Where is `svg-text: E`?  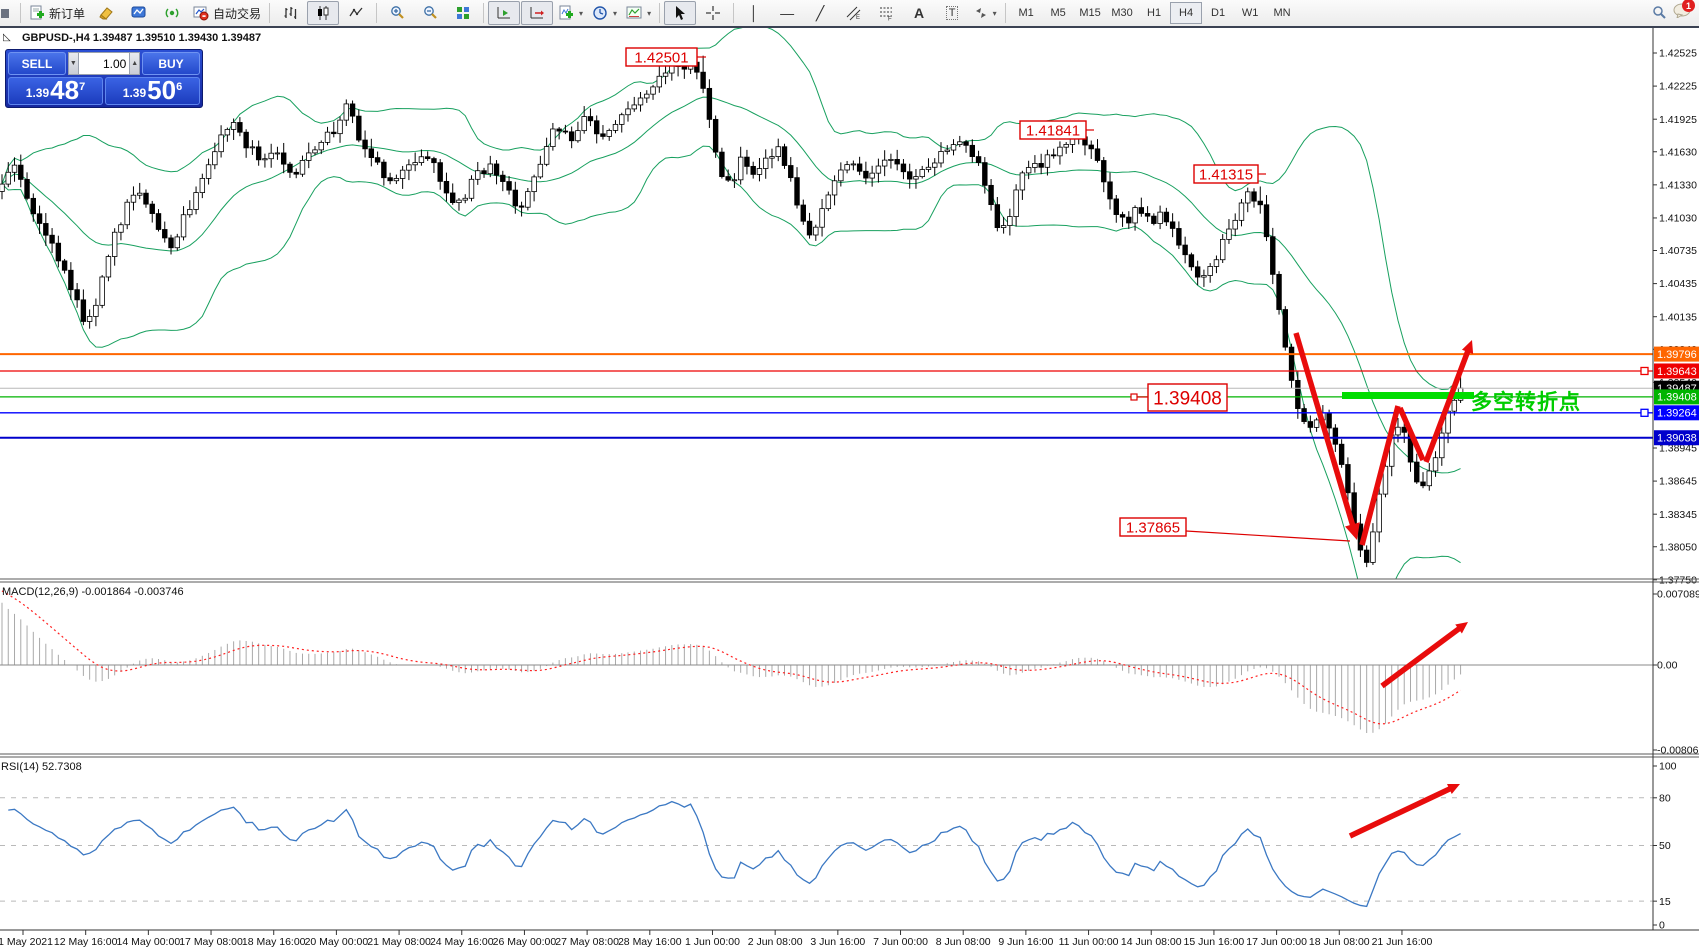 svg-text: E is located at coordinates (858, 18).